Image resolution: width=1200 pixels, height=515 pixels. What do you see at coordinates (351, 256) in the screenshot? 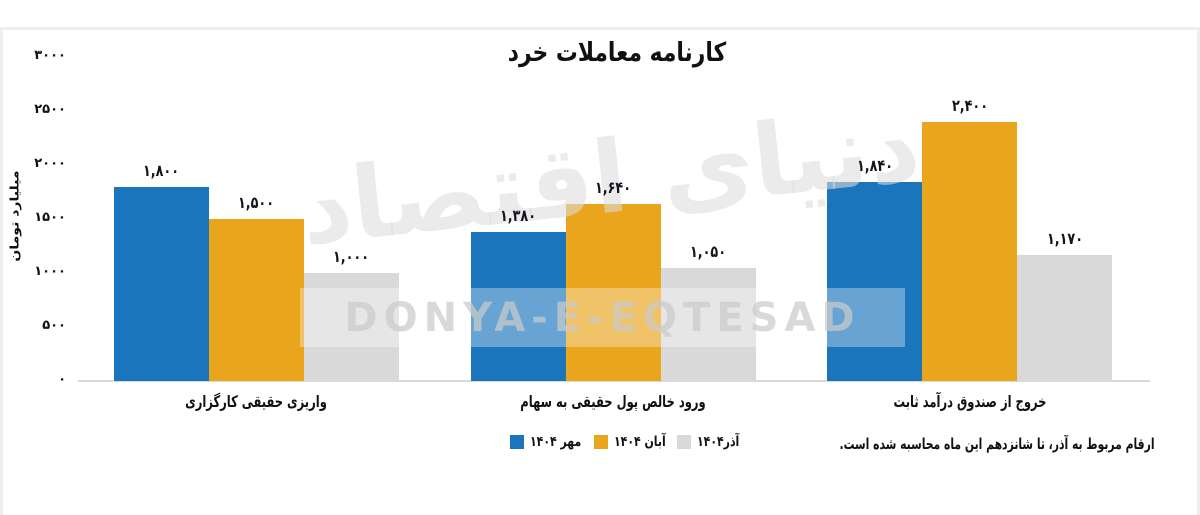
I see `bar-value-label: ۱,۰۰۰` at bounding box center [351, 256].